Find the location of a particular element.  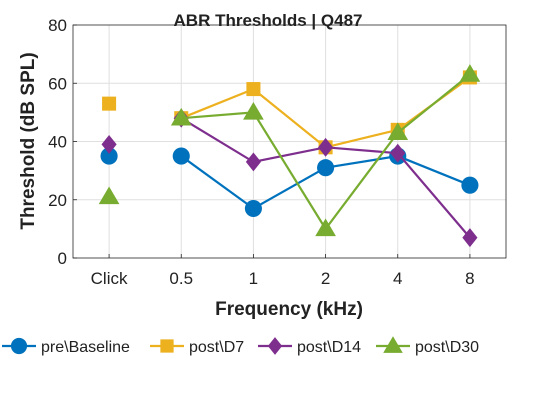

x-tick-label: 2 is located at coordinates (325, 278).